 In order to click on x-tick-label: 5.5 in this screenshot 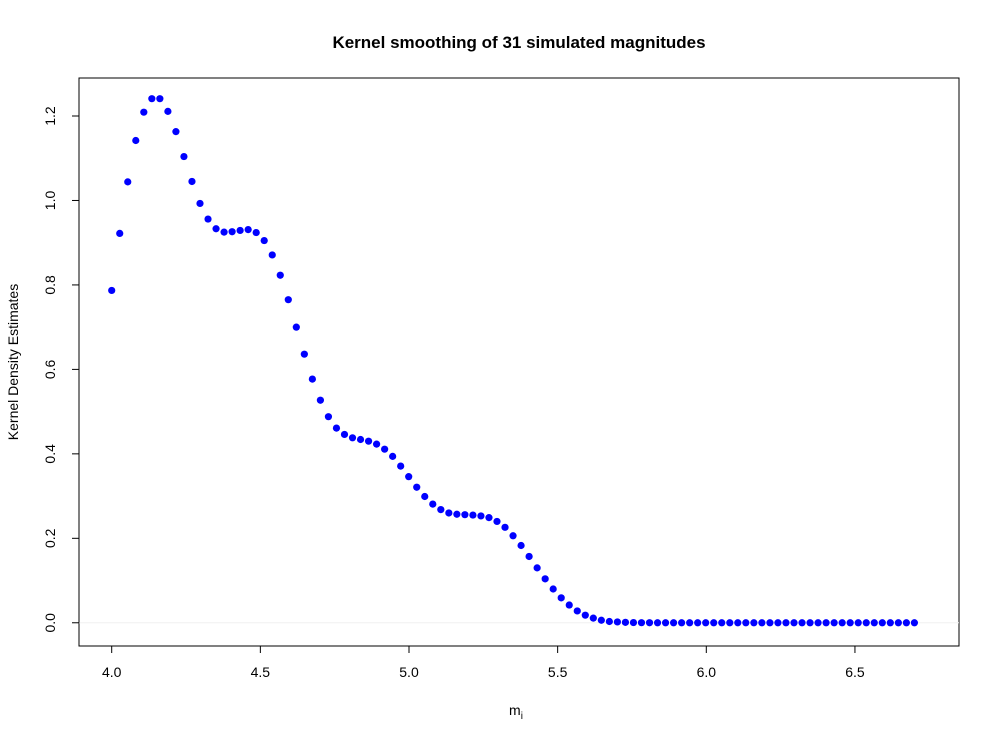, I will do `click(558, 672)`.